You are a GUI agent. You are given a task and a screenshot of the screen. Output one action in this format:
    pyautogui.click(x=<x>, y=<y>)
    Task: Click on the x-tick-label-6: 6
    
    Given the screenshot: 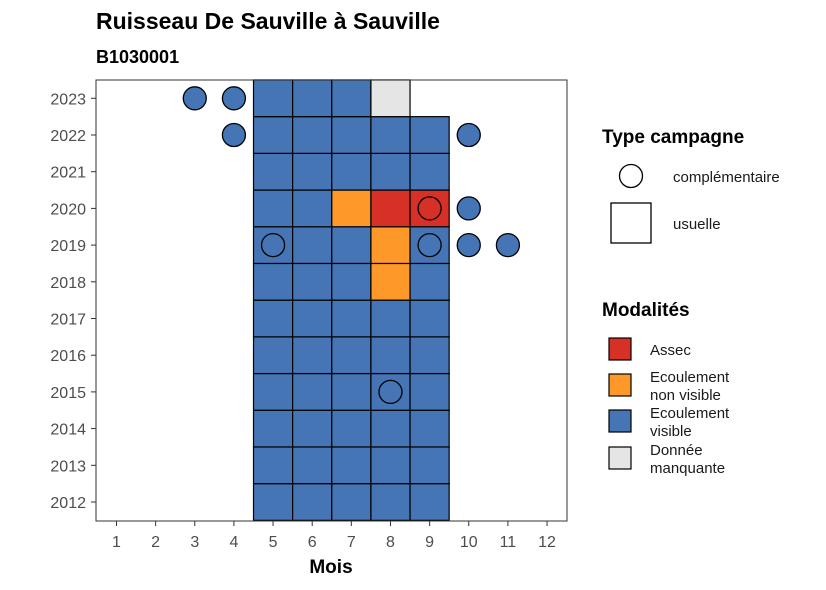 What is the action you would take?
    pyautogui.click(x=312, y=542)
    